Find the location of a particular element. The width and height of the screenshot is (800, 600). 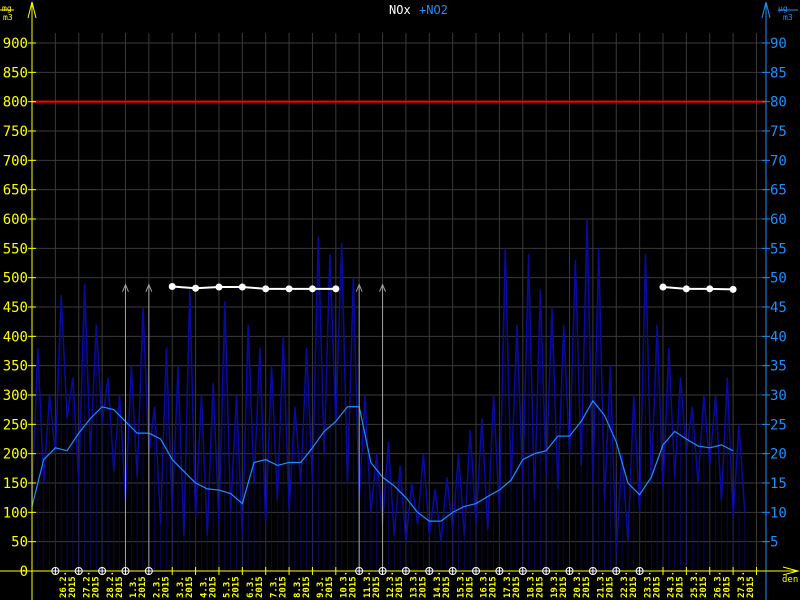

left-tick-label: 650 is located at coordinates (15, 191).